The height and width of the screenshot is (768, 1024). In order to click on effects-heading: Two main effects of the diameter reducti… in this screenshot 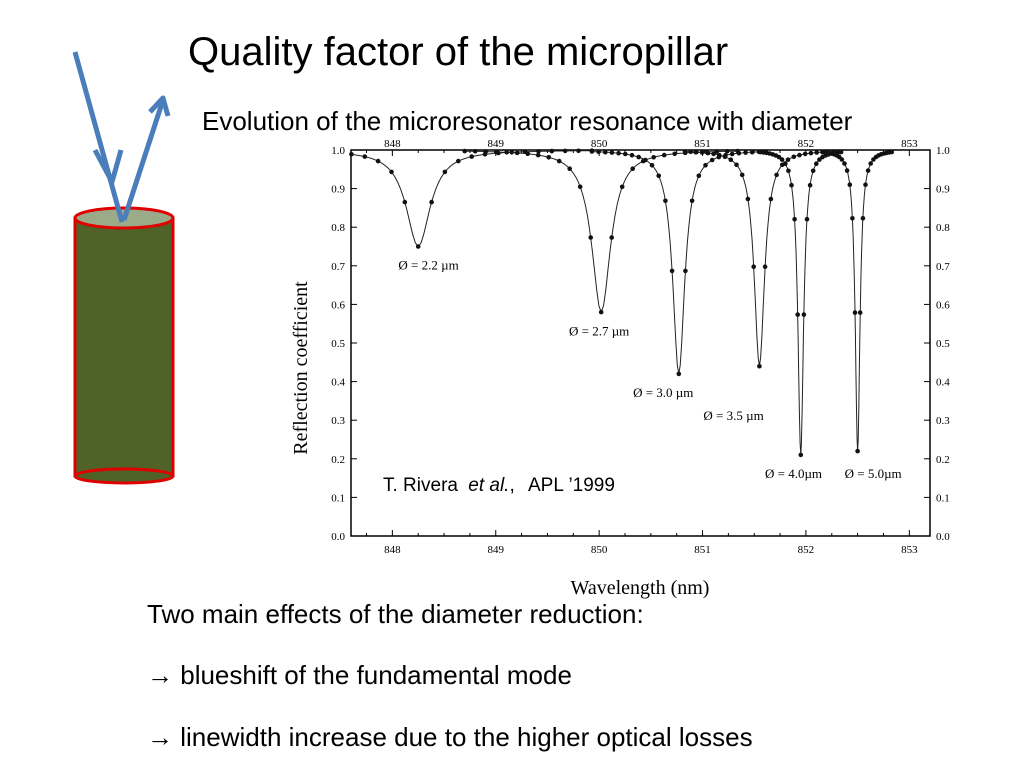, I will do `click(395, 614)`.